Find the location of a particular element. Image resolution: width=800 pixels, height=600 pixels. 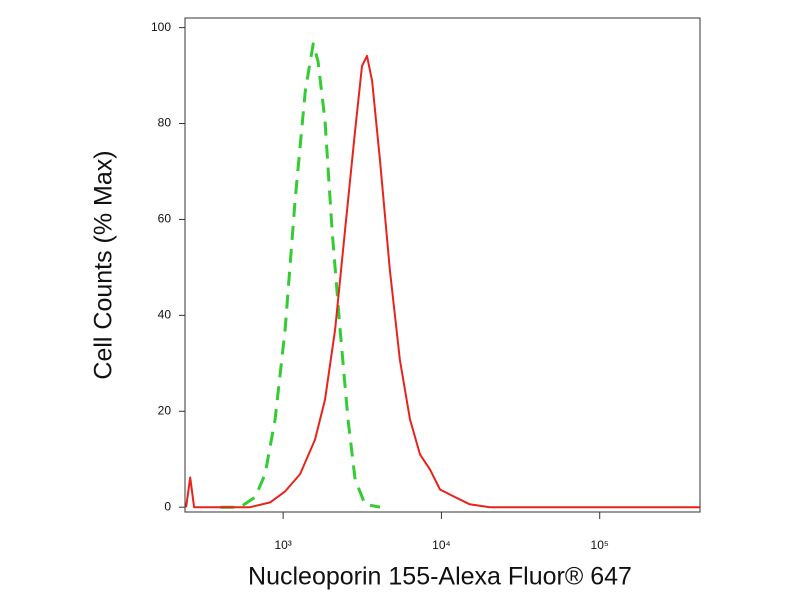

x-axis-title: Nucleoporin 155-Alexa Fluor® 647 is located at coordinates (440, 577).